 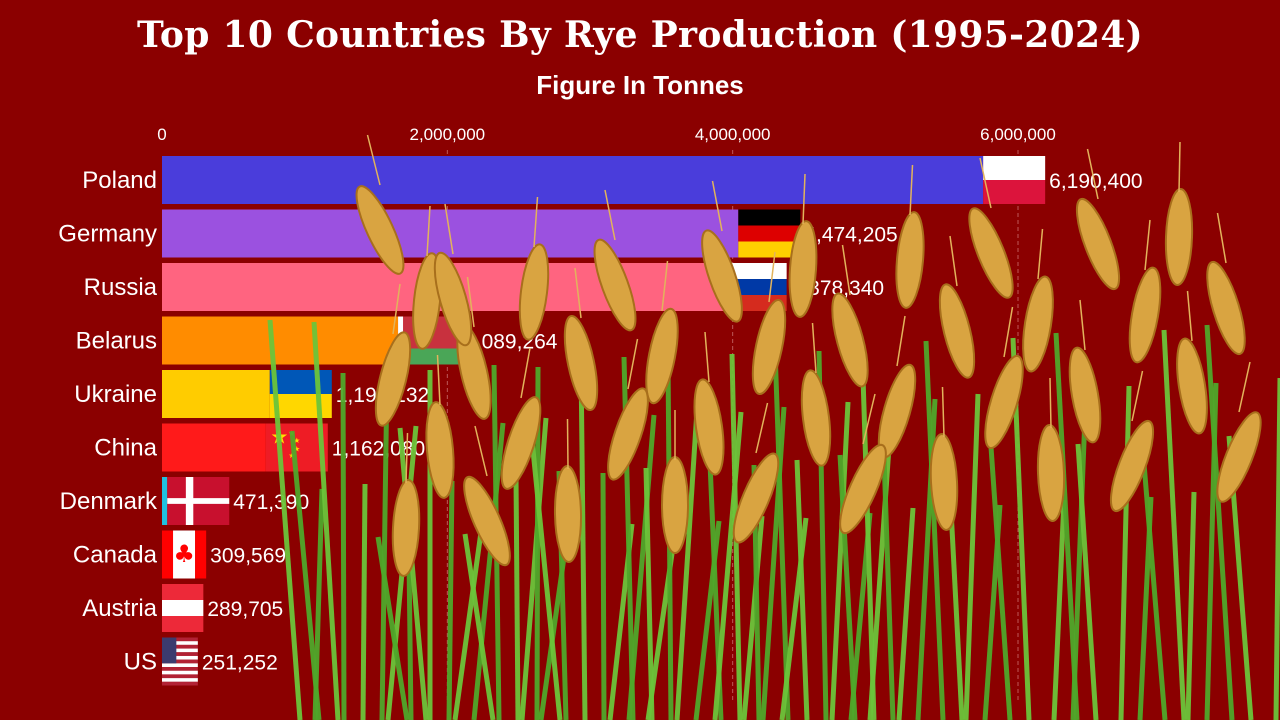 What do you see at coordinates (183, 608) in the screenshot?
I see `austria-flag` at bounding box center [183, 608].